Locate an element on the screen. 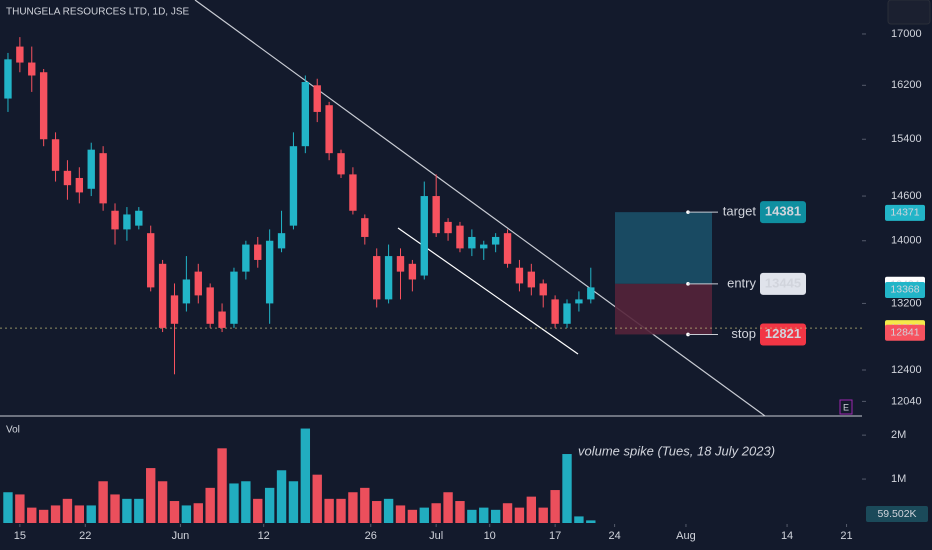  y-tick-label: 15400 is located at coordinates (906, 139).